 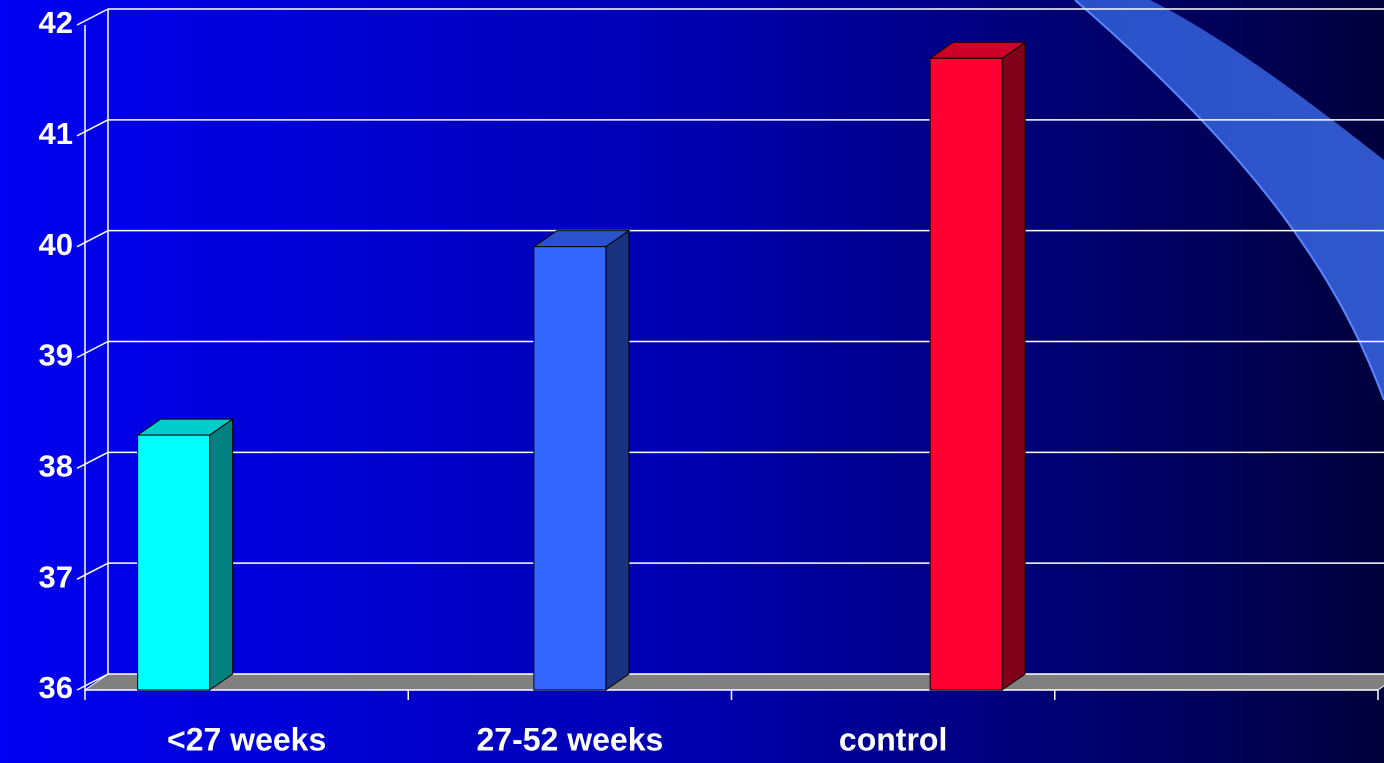 What do you see at coordinates (569, 739) in the screenshot?
I see `x-tick-label: 27-52 weeks` at bounding box center [569, 739].